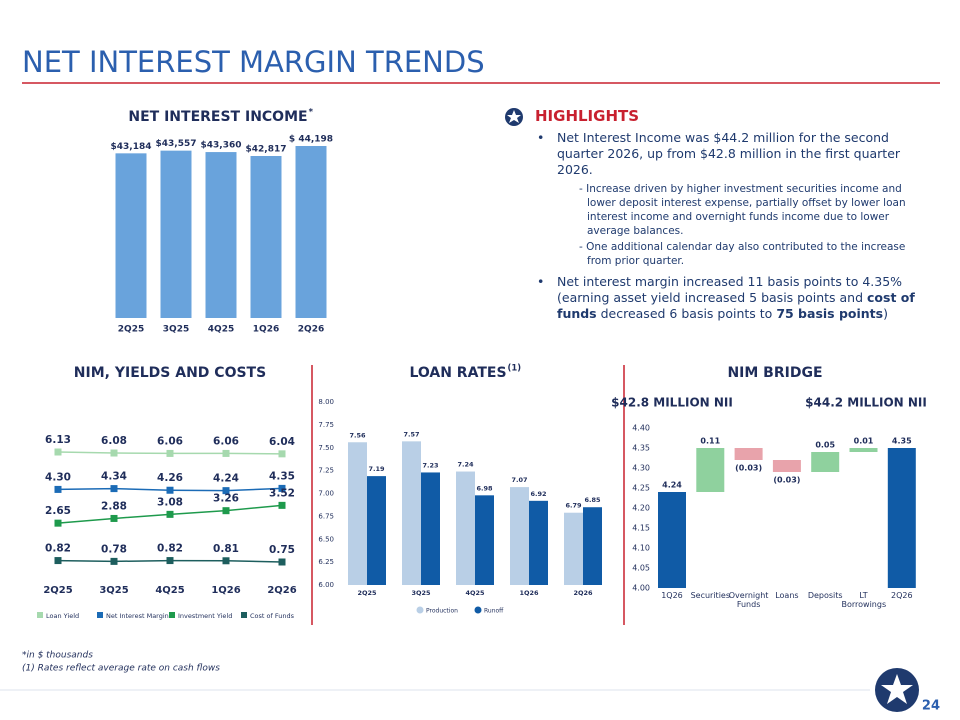 The width and height of the screenshot is (960, 720). What do you see at coordinates (57, 656) in the screenshot?
I see `footnote: *in $ thousands` at bounding box center [57, 656].